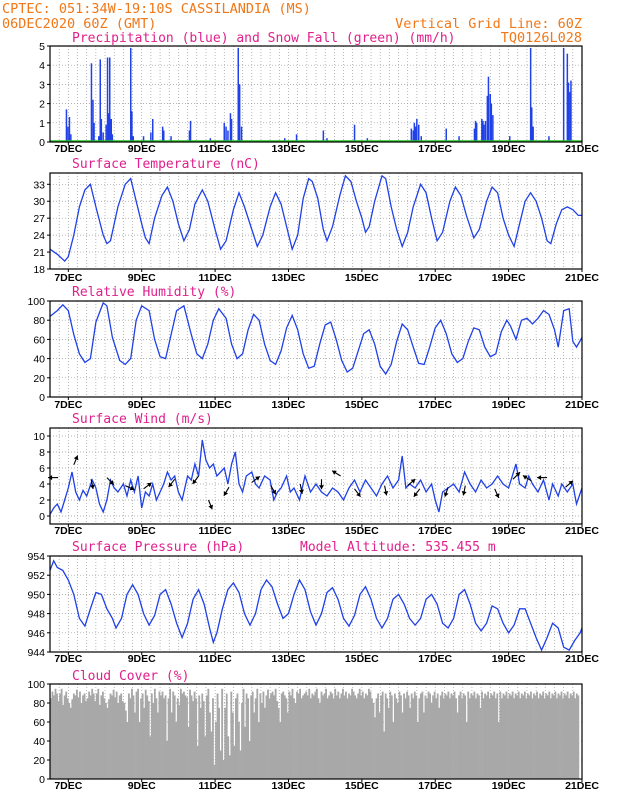 This screenshot has height=800, width=618. What do you see at coordinates (42, 469) in the screenshot?
I see `y-tick-label: 6` at bounding box center [42, 469].